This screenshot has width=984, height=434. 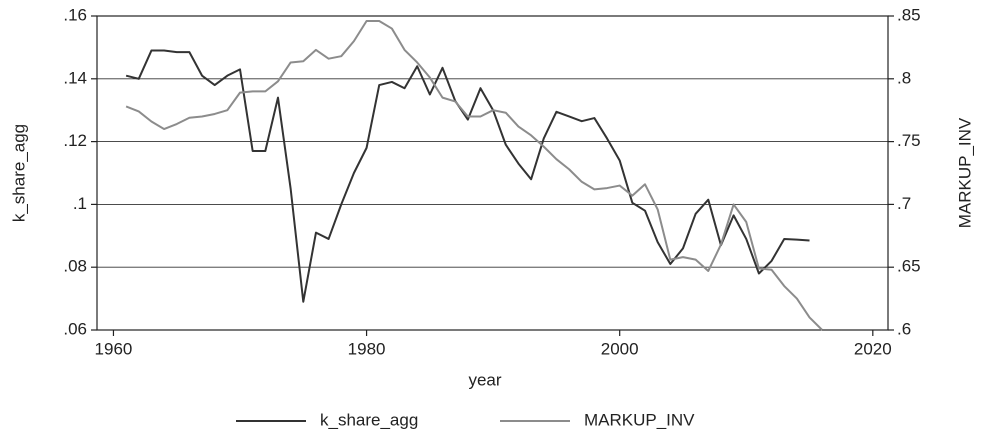 What do you see at coordinates (75, 77) in the screenshot?
I see `y-tick-label: .14` at bounding box center [75, 77].